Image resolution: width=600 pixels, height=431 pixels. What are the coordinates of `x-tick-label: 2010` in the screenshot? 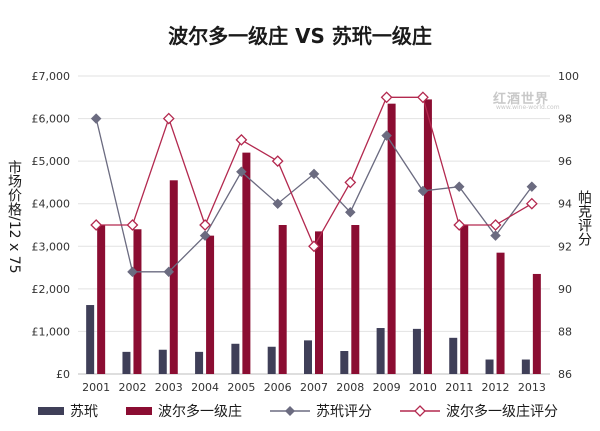 It's located at (423, 387).